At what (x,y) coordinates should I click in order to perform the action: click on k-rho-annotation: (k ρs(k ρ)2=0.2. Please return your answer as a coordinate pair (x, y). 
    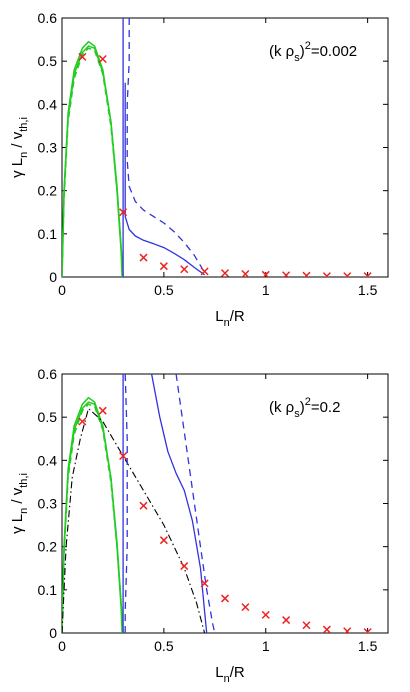
    Looking at the image, I should click on (304, 408).